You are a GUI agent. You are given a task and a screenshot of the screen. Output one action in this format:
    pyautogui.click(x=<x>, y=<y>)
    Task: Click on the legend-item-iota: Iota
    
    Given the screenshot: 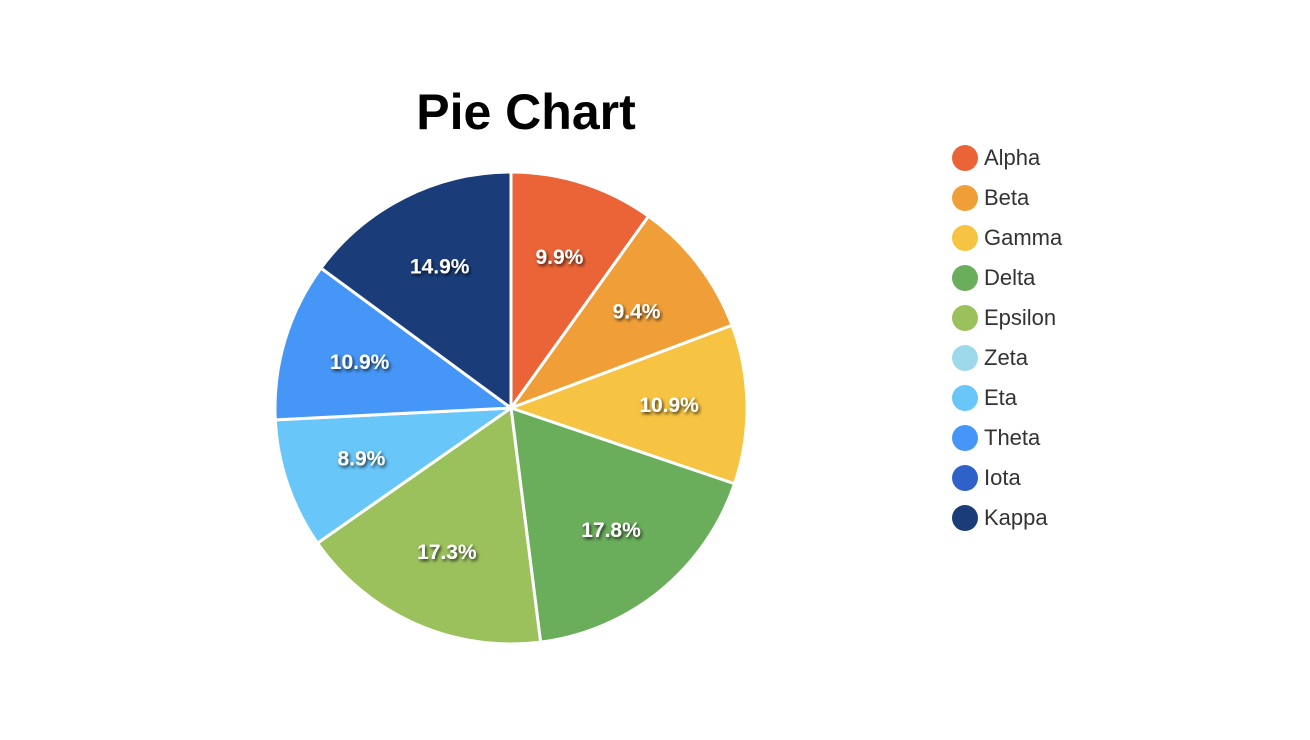 What is the action you would take?
    pyautogui.click(x=1007, y=478)
    